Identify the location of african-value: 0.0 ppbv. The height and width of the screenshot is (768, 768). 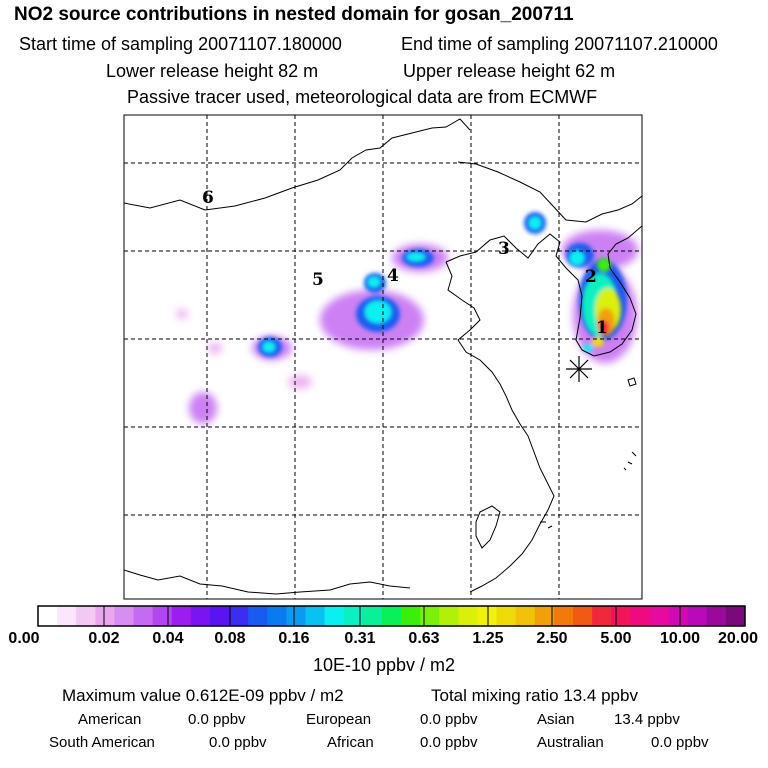
(449, 742).